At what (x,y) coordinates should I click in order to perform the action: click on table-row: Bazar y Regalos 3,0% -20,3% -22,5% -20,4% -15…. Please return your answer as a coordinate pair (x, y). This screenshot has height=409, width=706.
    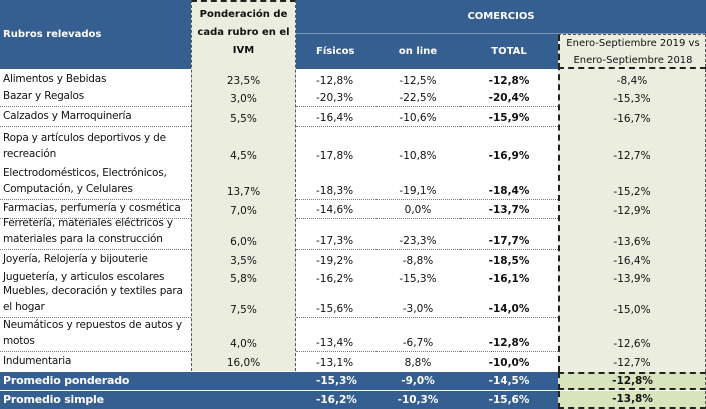
    Looking at the image, I should click on (353, 98).